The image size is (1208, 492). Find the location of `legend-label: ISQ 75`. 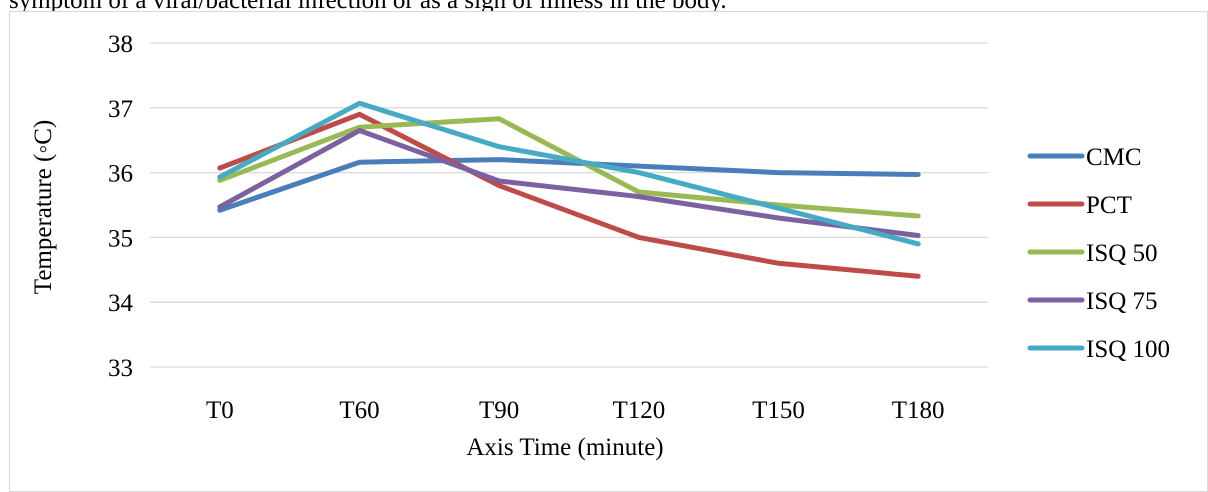

legend-label: ISQ 75 is located at coordinates (1122, 301).